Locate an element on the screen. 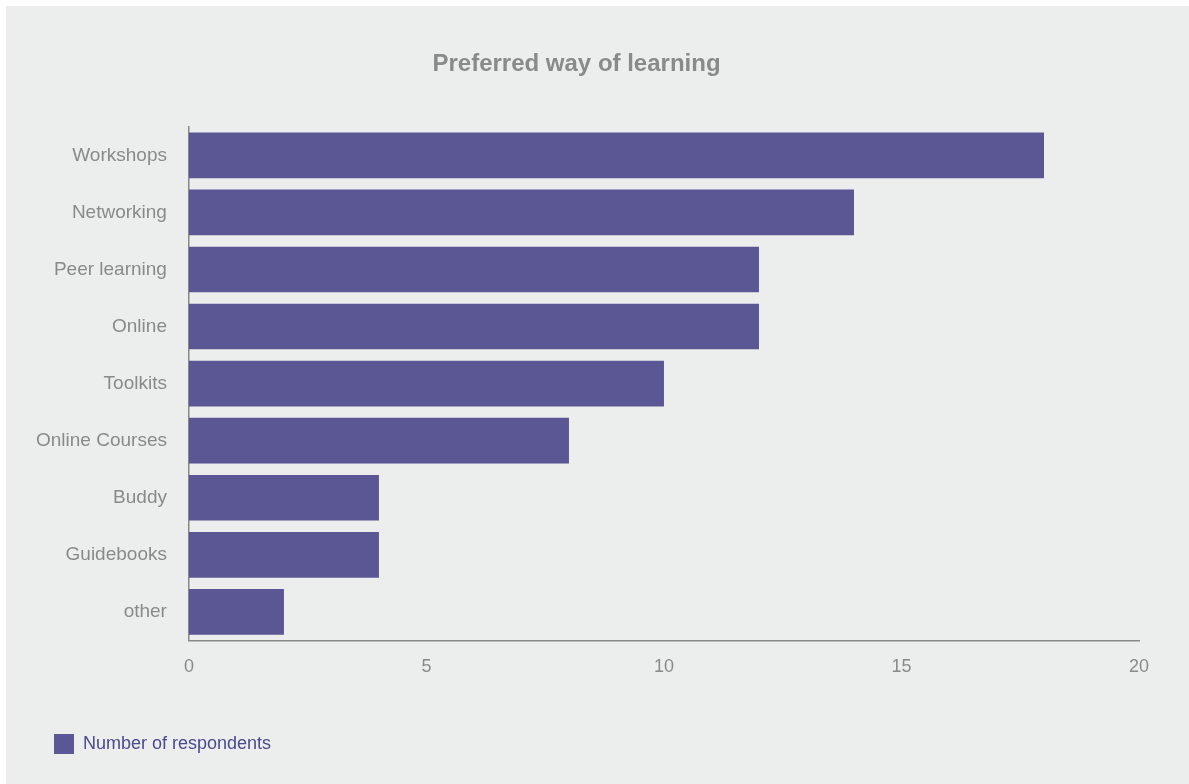 The height and width of the screenshot is (784, 1189). x-tick-label: 0 is located at coordinates (188, 666).